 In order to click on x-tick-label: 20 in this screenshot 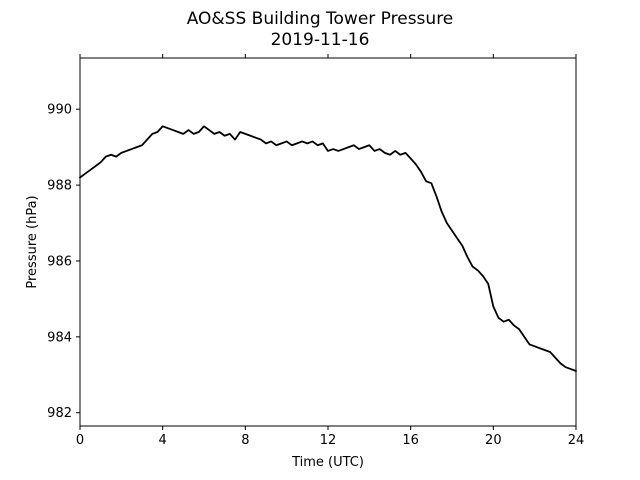, I will do `click(493, 440)`.